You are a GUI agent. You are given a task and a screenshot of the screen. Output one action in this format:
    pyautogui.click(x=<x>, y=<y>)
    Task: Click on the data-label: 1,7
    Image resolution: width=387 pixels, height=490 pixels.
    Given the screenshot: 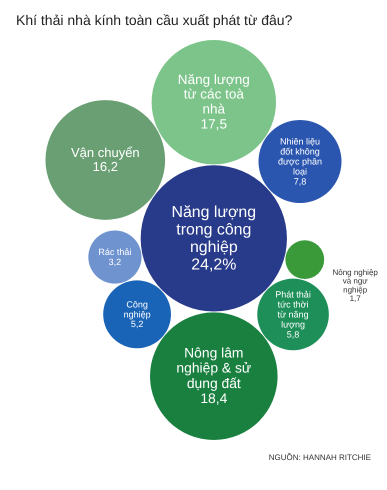 What is the action you would take?
    pyautogui.click(x=356, y=299)
    